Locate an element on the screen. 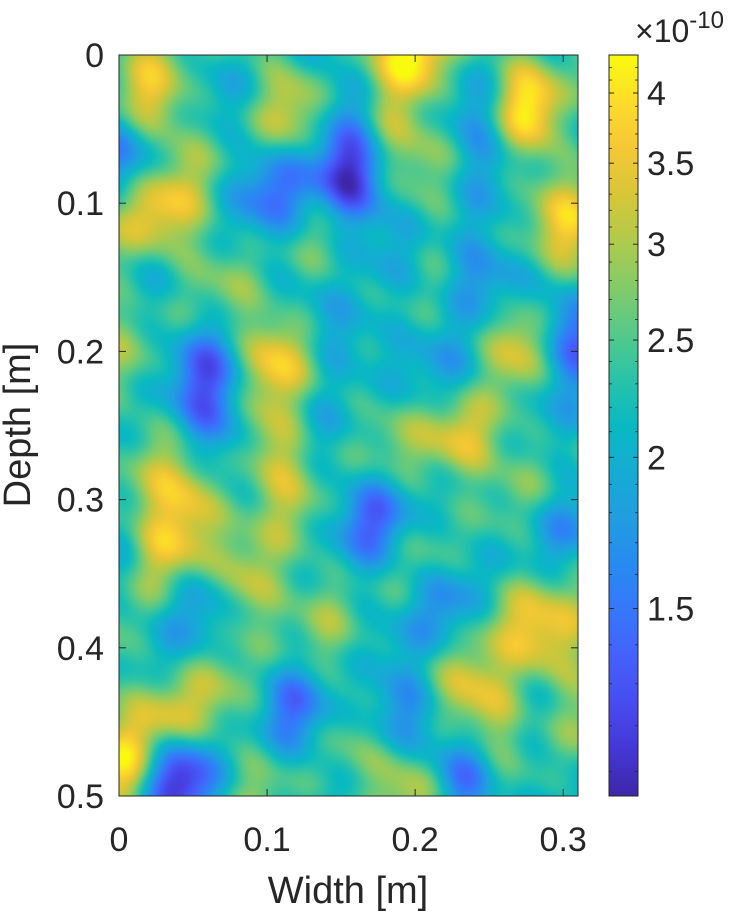  x-tick-label: 0.3 is located at coordinates (563, 840).